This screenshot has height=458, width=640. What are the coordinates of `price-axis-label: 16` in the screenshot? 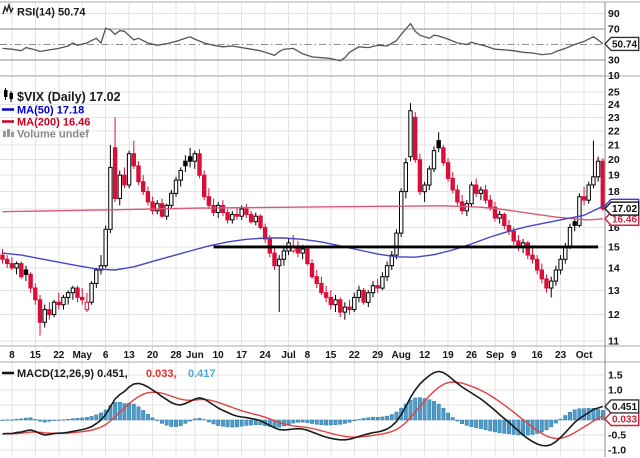 It's located at (614, 228).